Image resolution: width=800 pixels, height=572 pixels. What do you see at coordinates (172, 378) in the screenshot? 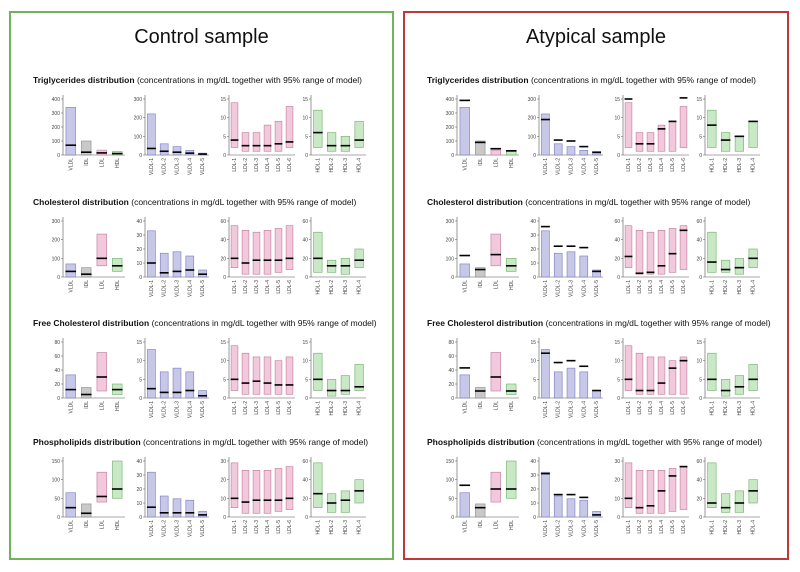
I see `subplot: 0 5 10 15 VLDL-1 VLDL-2 VLDL-3 VLDL-4 VLDL-5` at bounding box center [172, 378].